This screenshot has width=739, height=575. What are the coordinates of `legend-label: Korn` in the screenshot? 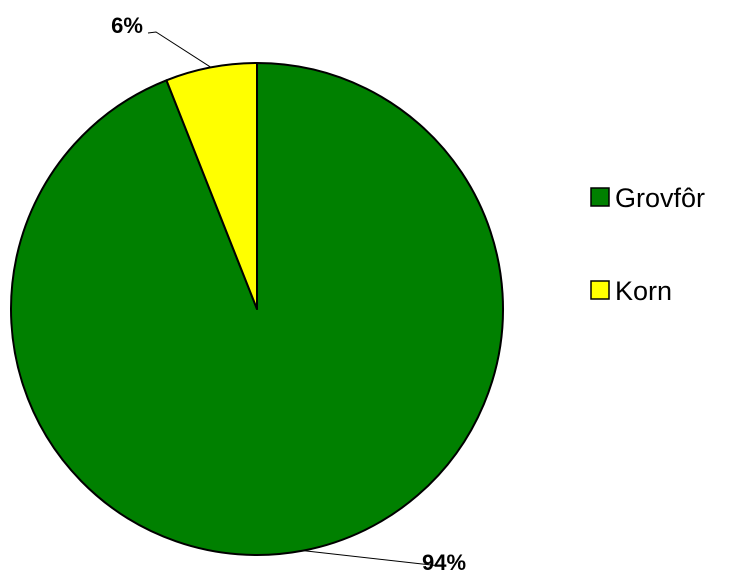 It's located at (643, 291).